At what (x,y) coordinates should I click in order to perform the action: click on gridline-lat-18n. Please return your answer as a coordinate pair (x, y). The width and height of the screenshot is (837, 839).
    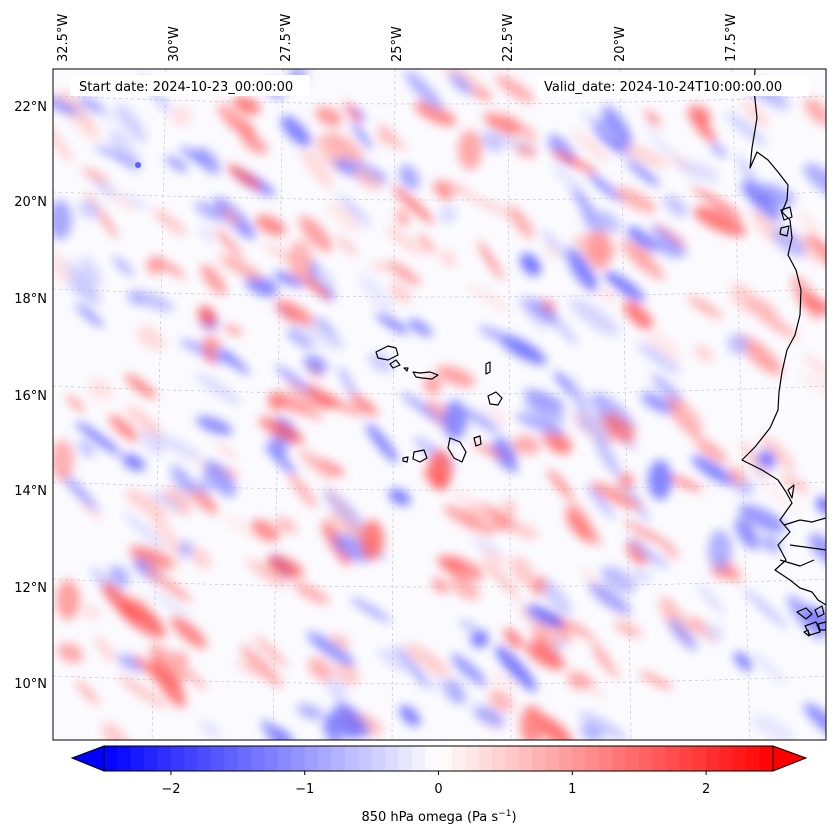
    Looking at the image, I should click on (439, 293).